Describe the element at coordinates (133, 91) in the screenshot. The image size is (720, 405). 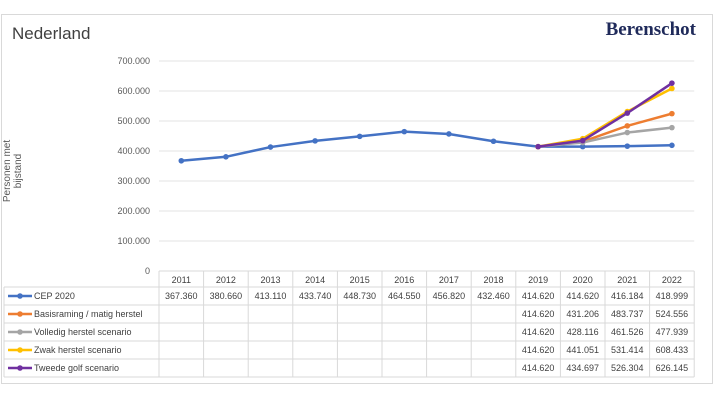
I see `y-tick-label: 600.000` at that location.